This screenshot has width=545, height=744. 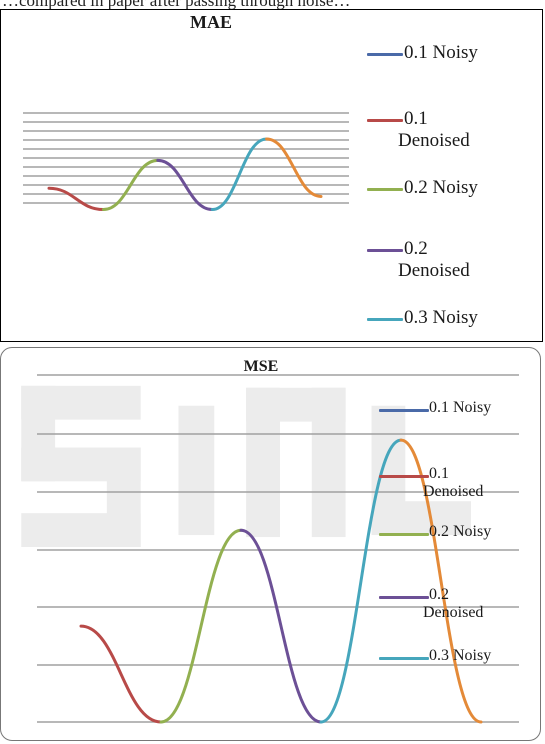 I want to click on mse-chart-title: MSE, so click(x=261, y=366).